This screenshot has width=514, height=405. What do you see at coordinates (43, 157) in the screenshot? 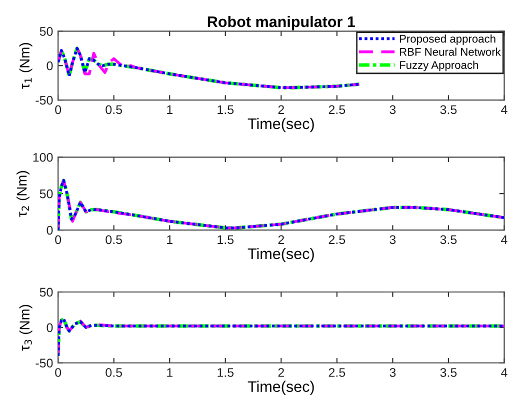
I see `y-tick-label: 100` at bounding box center [43, 157].